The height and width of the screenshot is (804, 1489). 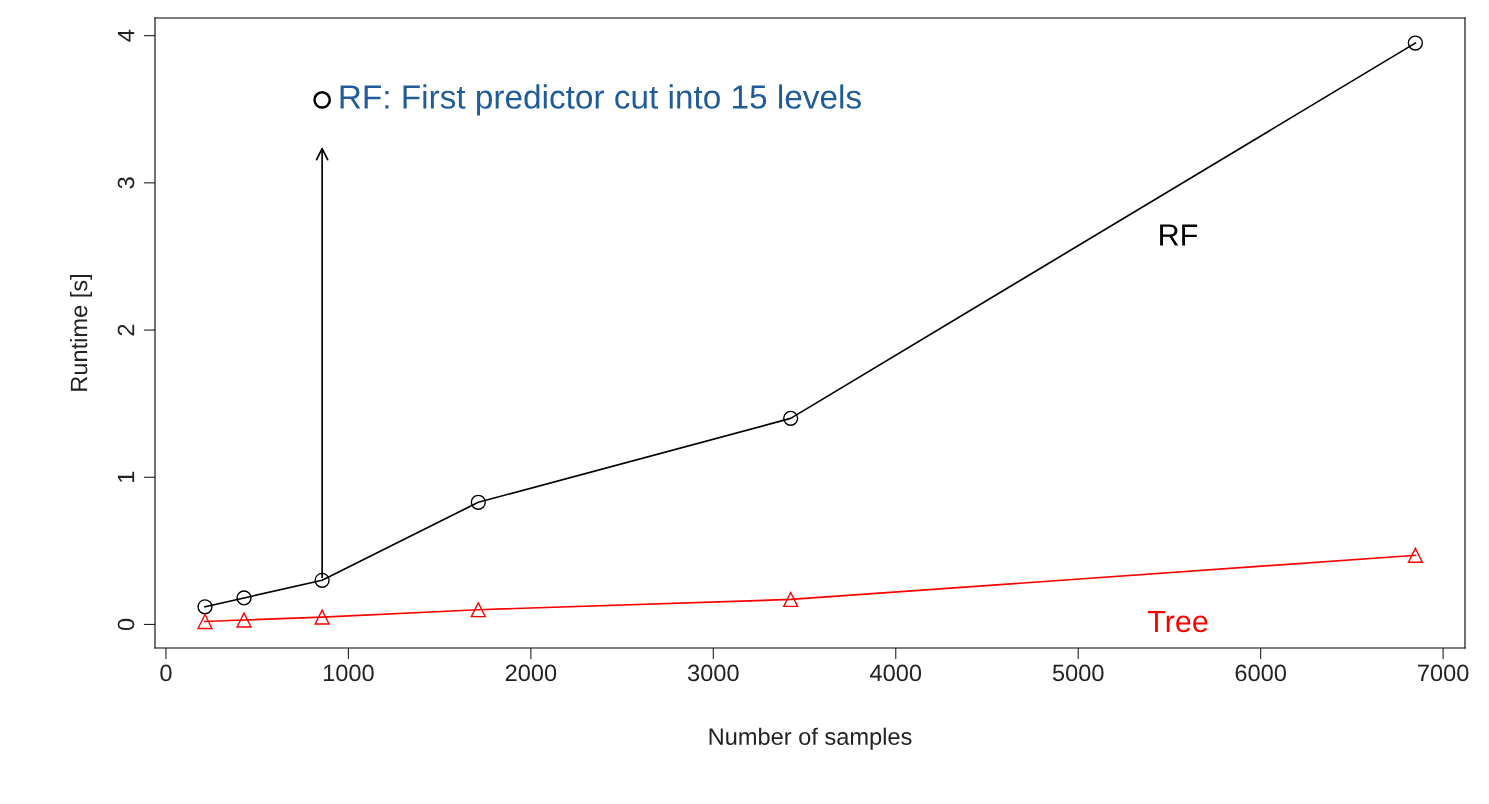 What do you see at coordinates (1179, 235) in the screenshot?
I see `series-label: RF` at bounding box center [1179, 235].